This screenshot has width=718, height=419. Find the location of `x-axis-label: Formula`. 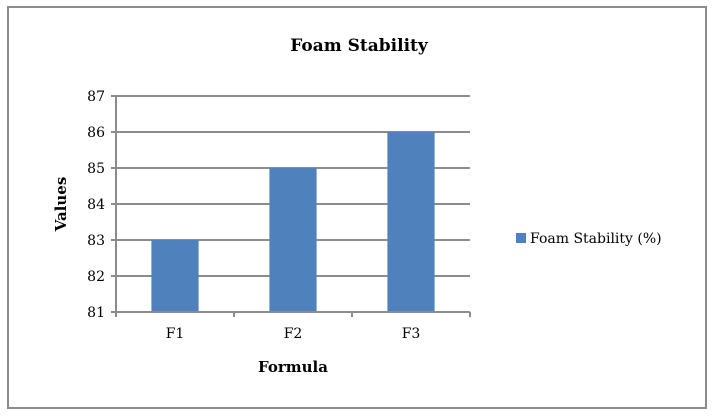

x-axis-label: Formula is located at coordinates (293, 367).